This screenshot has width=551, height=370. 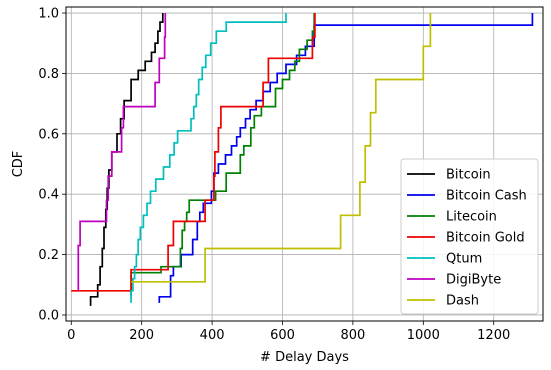 I want to click on y-tick-label: 0.6, so click(x=48, y=134).